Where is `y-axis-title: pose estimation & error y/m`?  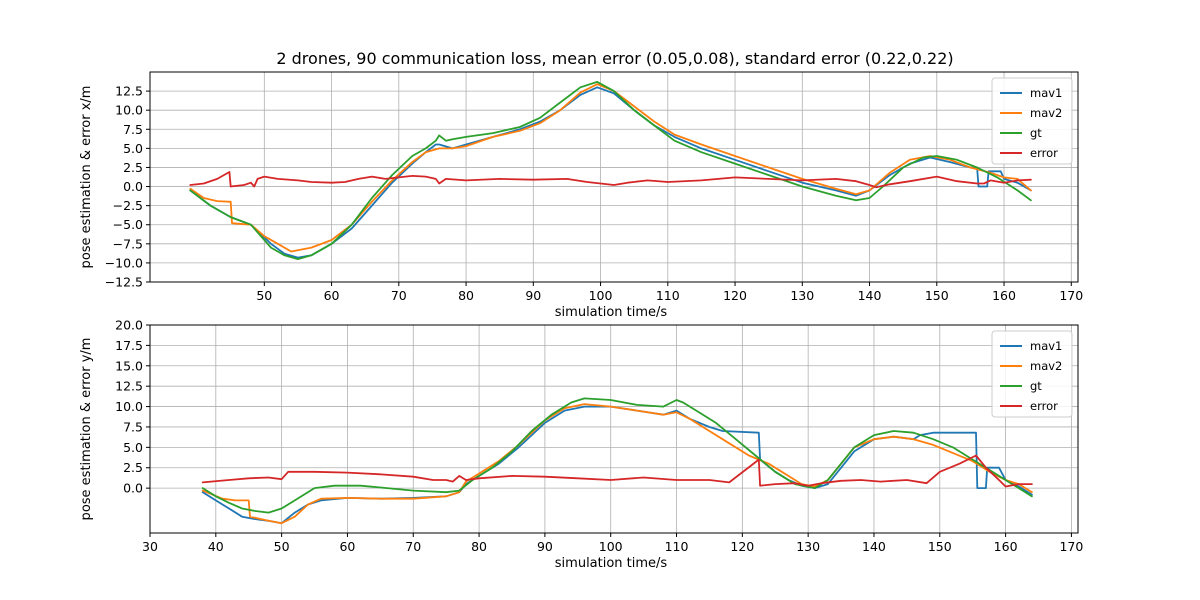
y-axis-title: pose estimation & error y/m is located at coordinates (86, 429).